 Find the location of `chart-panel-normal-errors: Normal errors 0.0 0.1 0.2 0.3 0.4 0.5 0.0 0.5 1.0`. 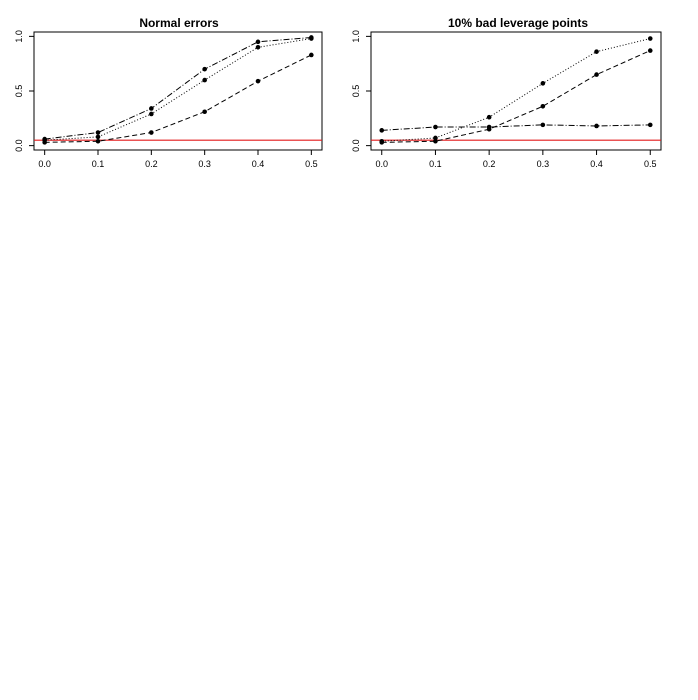

chart-panel-normal-errors: Normal errors 0.0 0.1 0.2 0.3 0.4 0.5 0.0 0.5 1.0 is located at coordinates (168, 92).